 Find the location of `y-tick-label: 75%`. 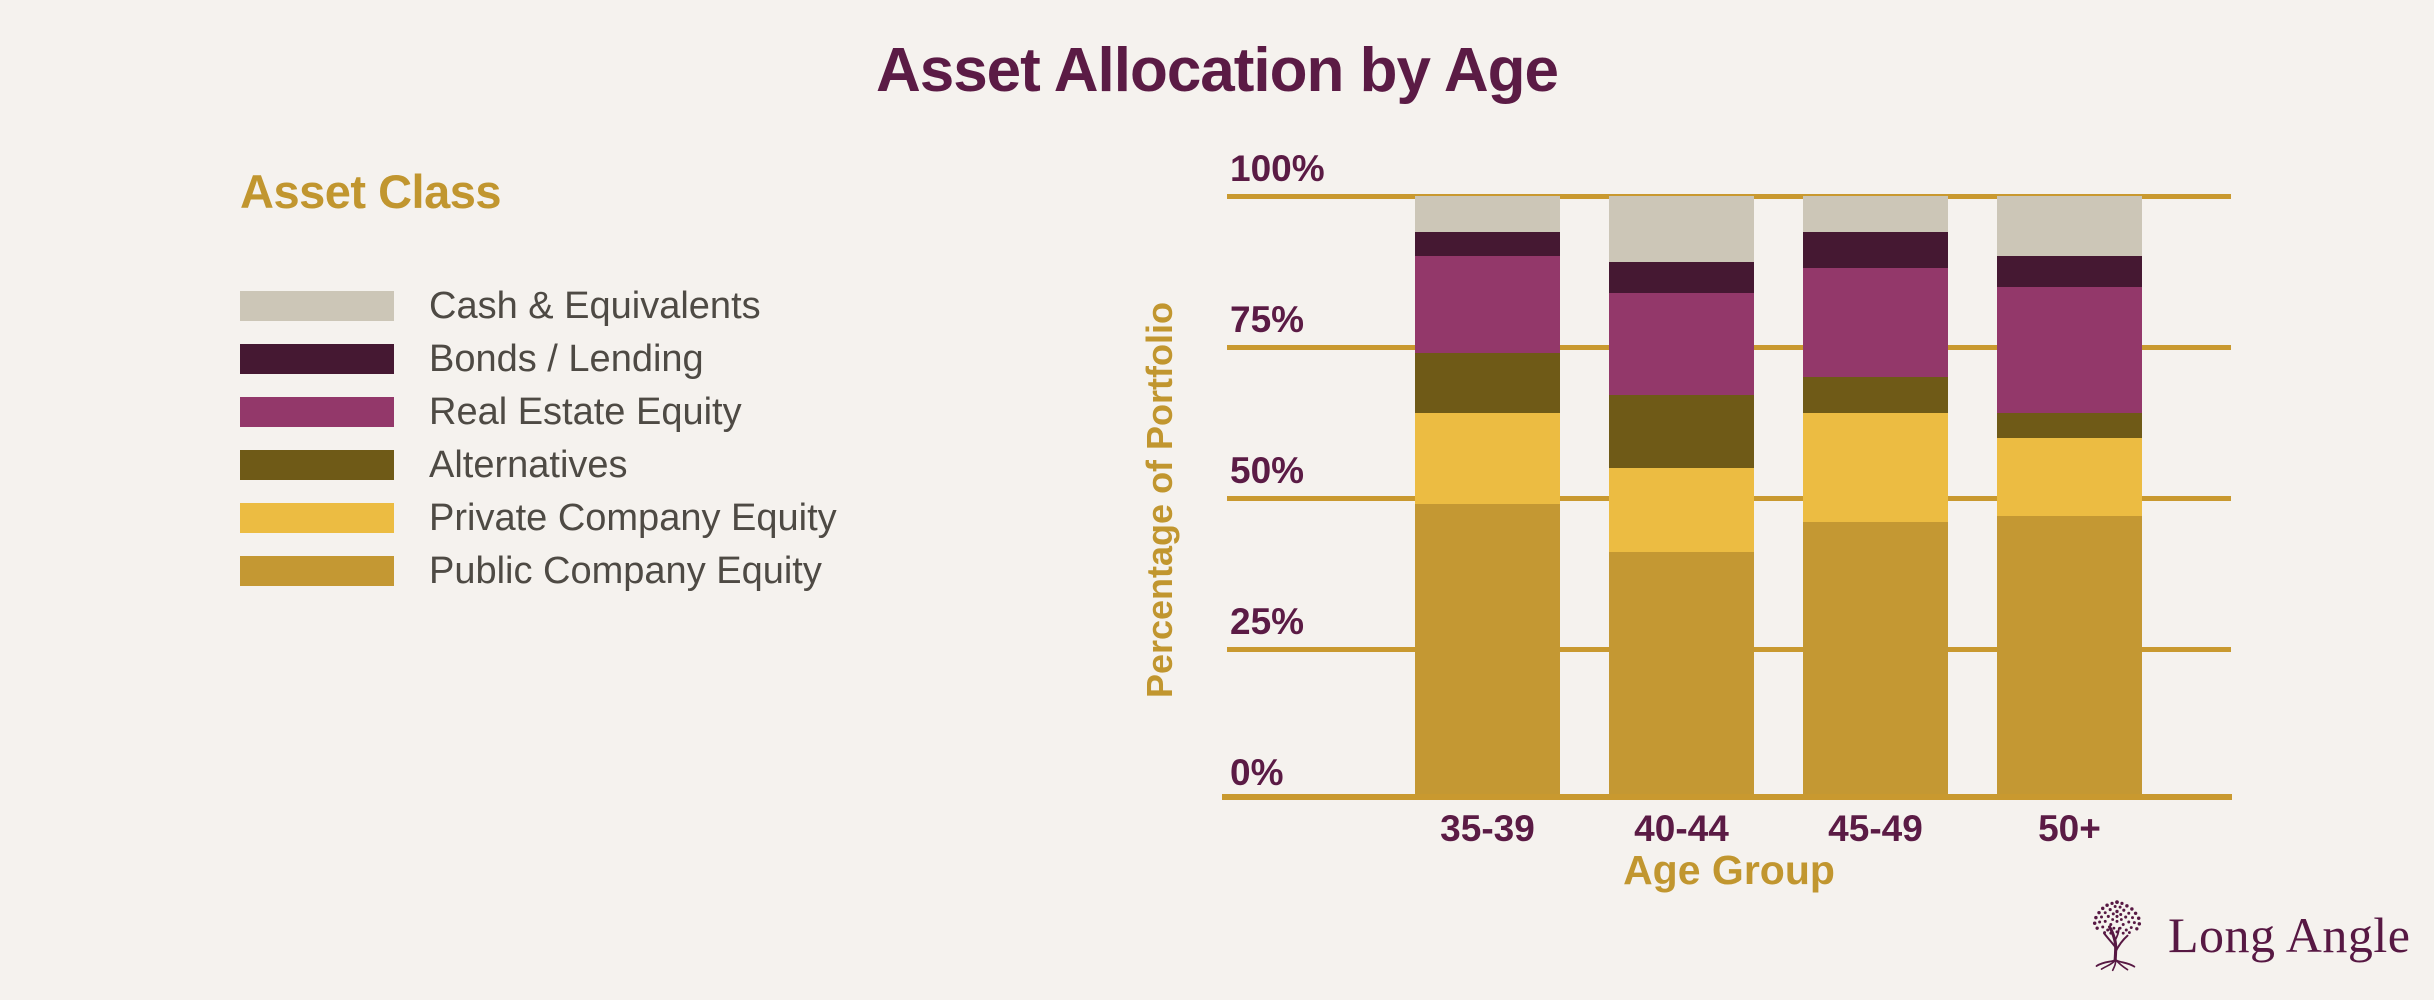

y-tick-label: 75% is located at coordinates (1267, 319).